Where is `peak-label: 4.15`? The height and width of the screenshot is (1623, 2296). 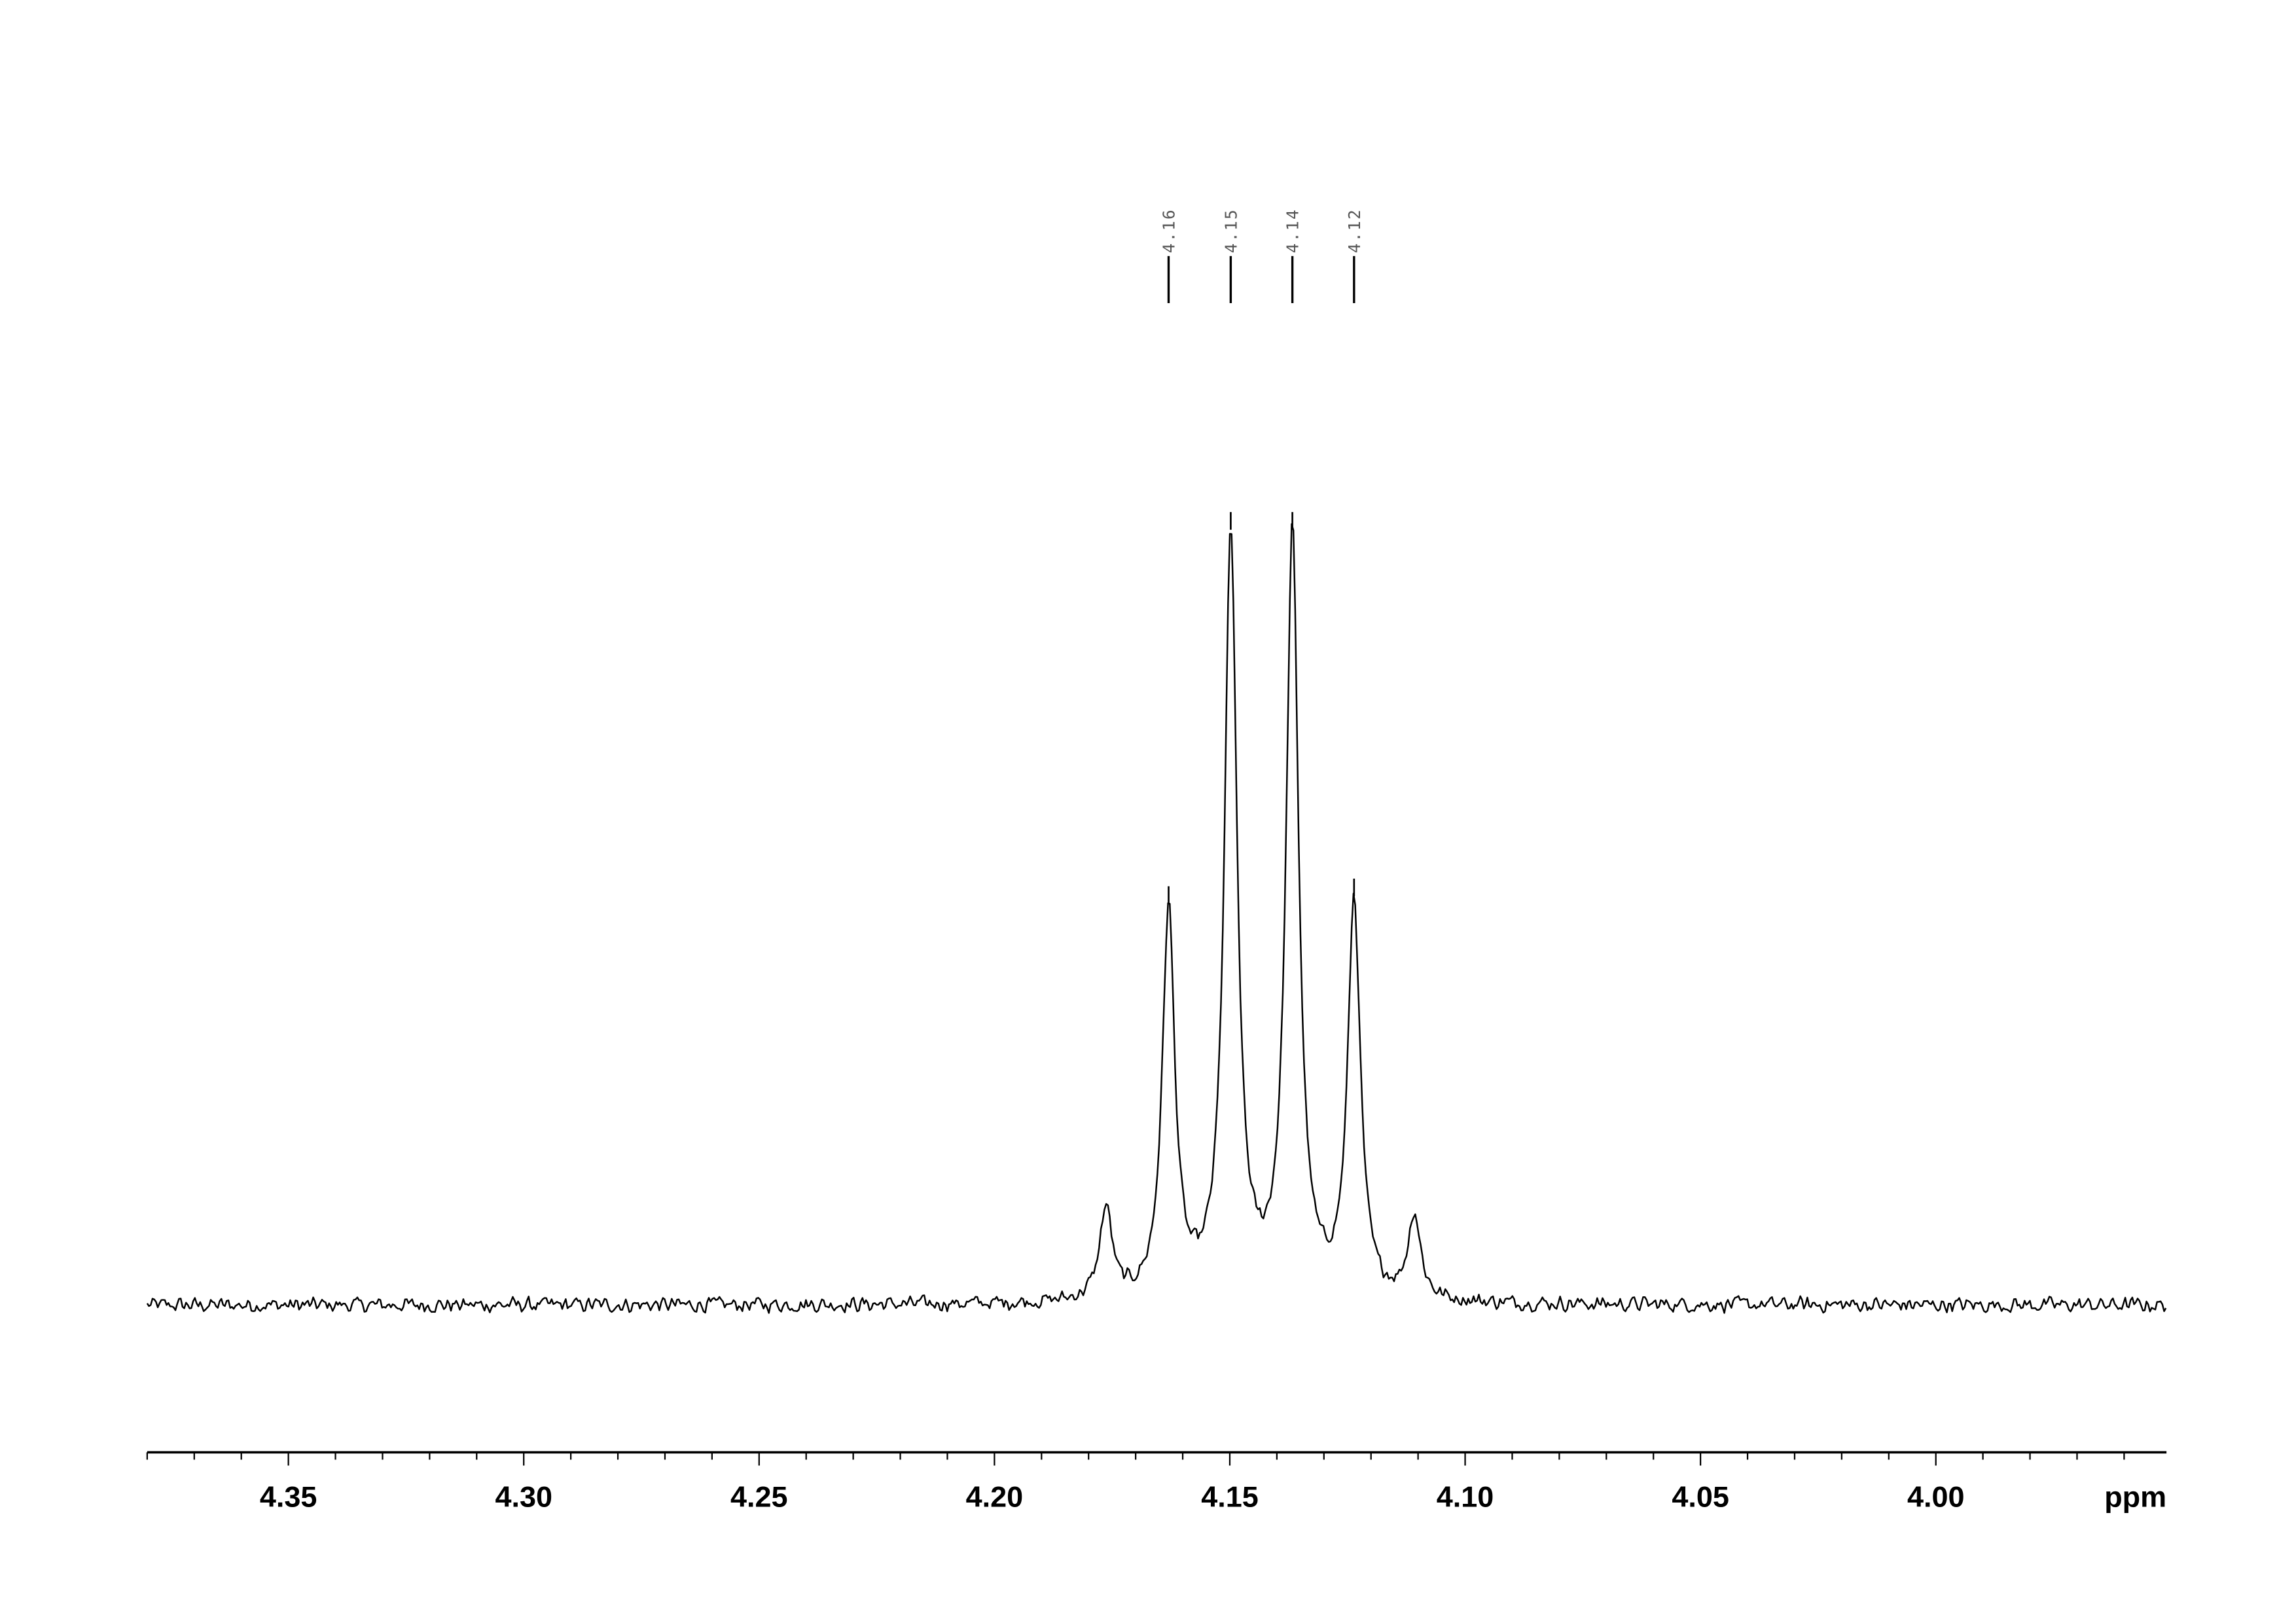
peak-label: 4.15 is located at coordinates (1230, 230).